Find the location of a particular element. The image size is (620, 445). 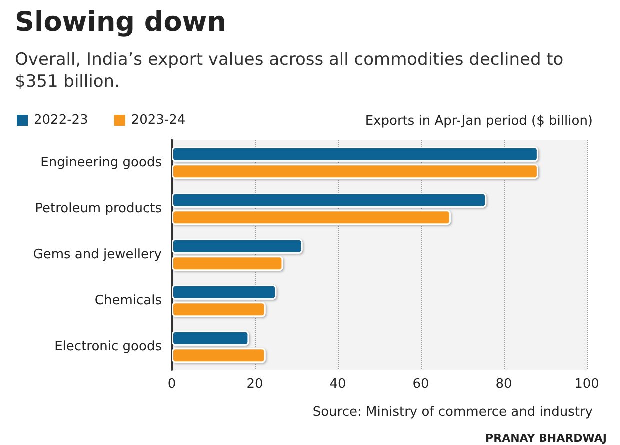

y-tick-label: Gems and jewellery is located at coordinates (97, 255).